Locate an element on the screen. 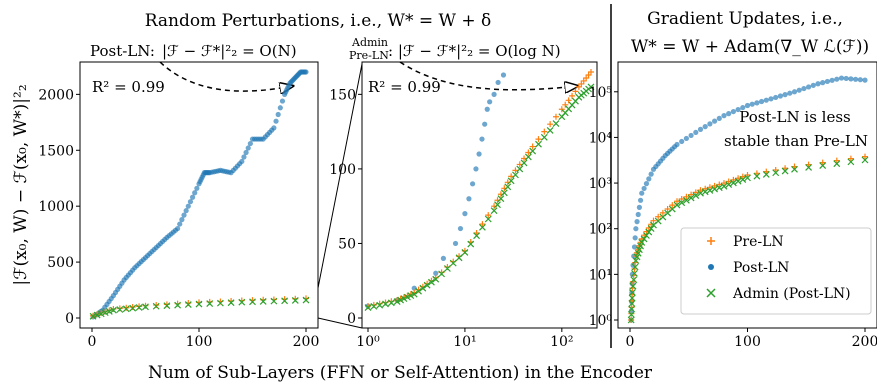 The height and width of the screenshot is (387, 877). y-tick-label: 0 is located at coordinates (351, 319).